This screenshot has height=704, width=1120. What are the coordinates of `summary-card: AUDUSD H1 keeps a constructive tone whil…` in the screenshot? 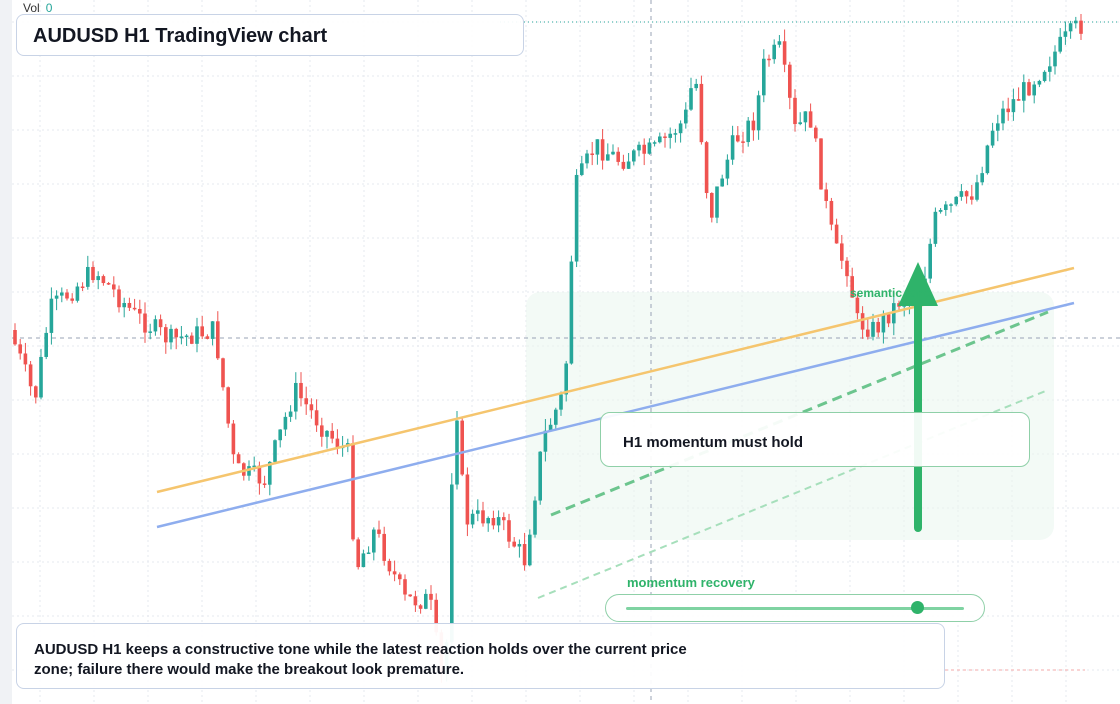 It's located at (480, 656).